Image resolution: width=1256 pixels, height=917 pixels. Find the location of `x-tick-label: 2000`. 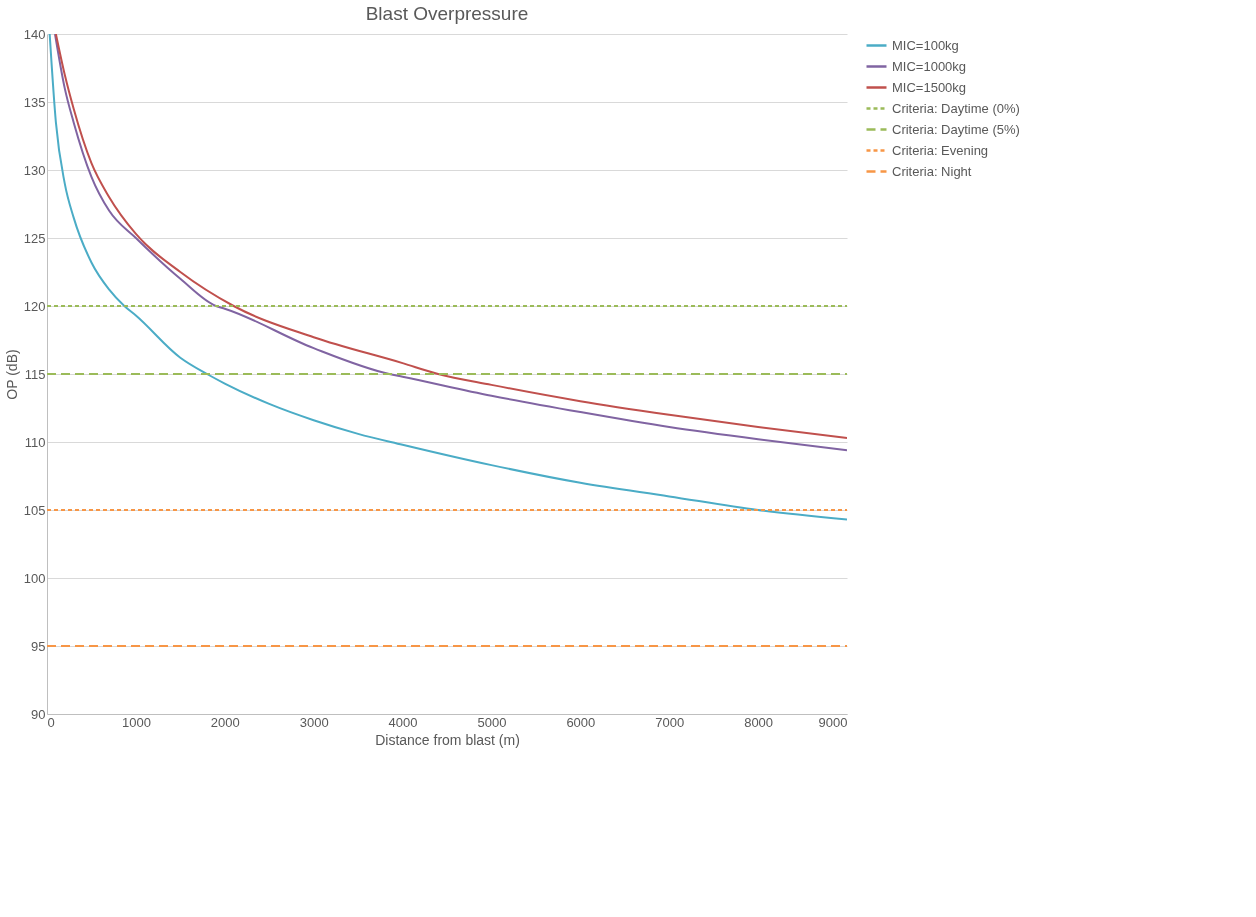

x-tick-label: 2000 is located at coordinates (225, 722).